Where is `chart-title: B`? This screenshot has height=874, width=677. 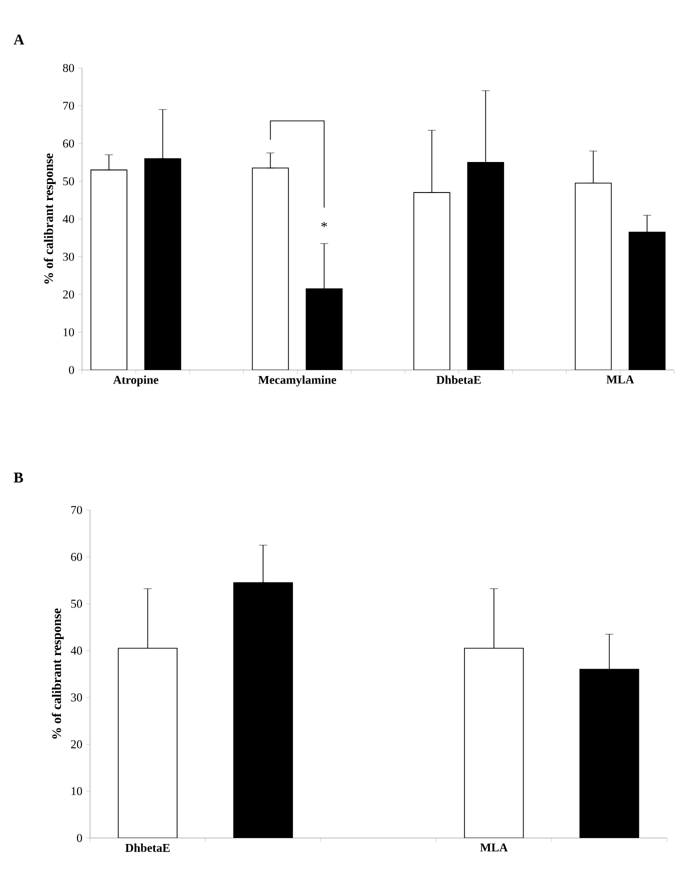 chart-title: B is located at coordinates (19, 477).